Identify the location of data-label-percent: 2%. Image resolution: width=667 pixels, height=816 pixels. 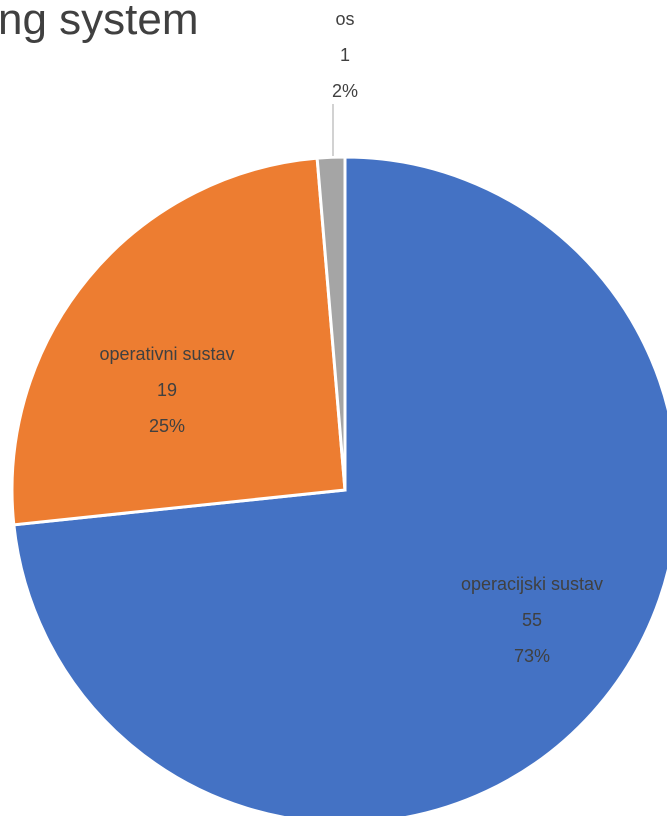
(345, 91).